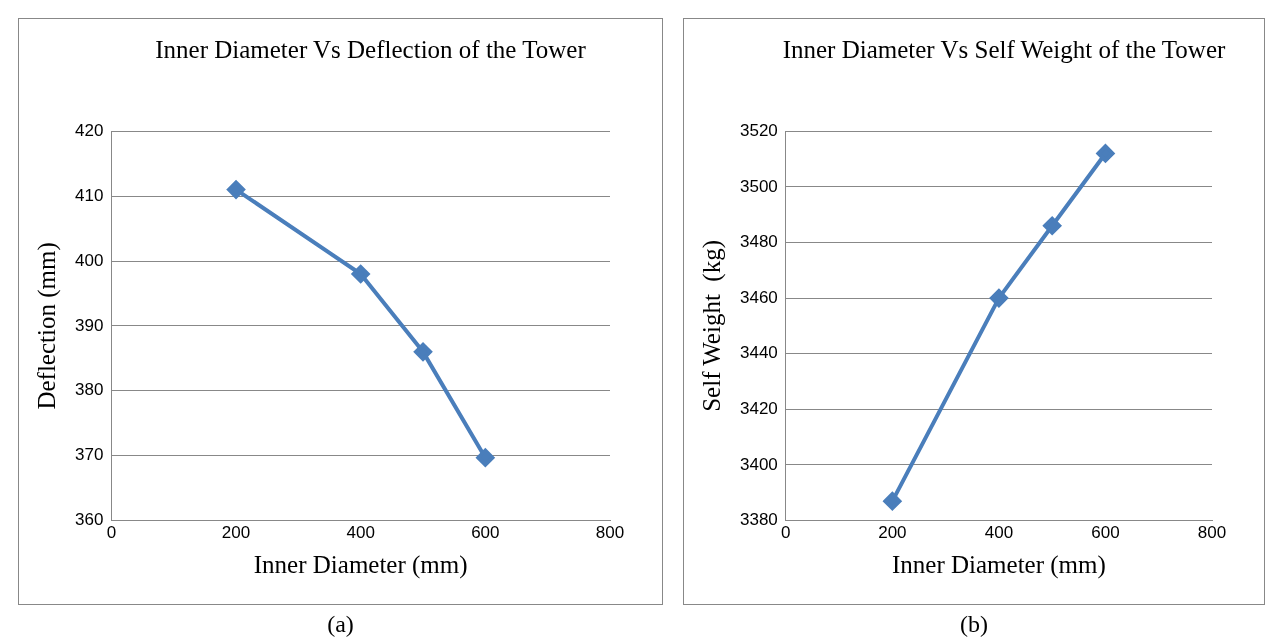 The image size is (1266, 639). I want to click on chart-title: Inner Diameter Vs Deflection of the Tower, so click(370, 50).